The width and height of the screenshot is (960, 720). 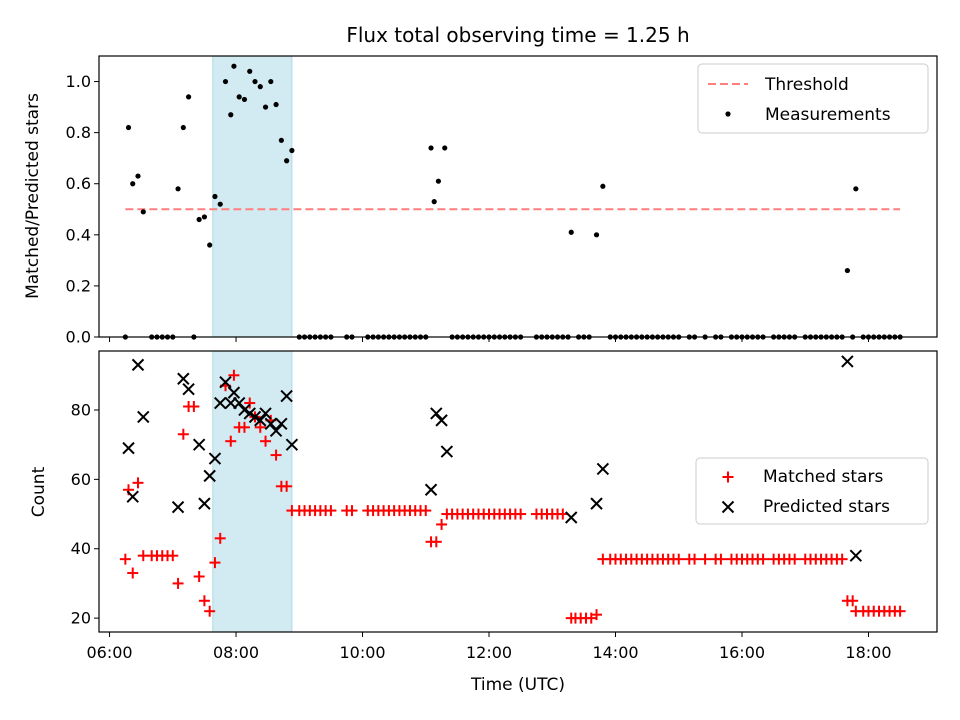 I want to click on bottom-legend: Matched stars Predicted stars, so click(x=812, y=491).